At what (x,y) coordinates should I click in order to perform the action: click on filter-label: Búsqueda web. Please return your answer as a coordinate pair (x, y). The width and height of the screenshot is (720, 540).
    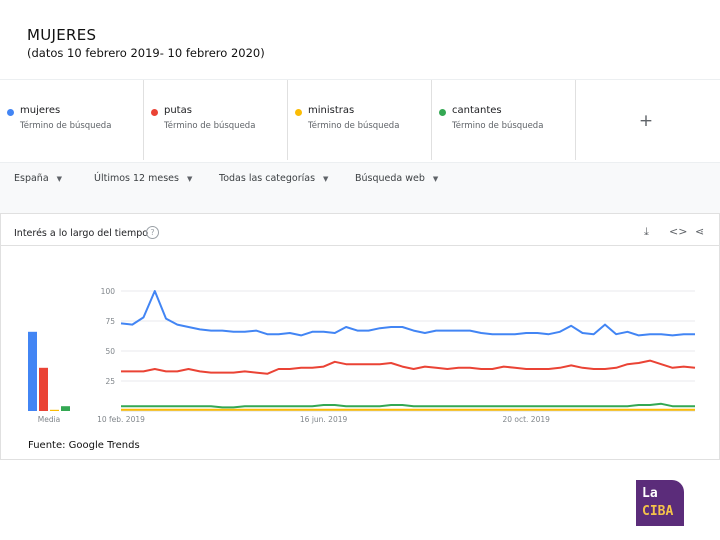
    Looking at the image, I should click on (390, 178).